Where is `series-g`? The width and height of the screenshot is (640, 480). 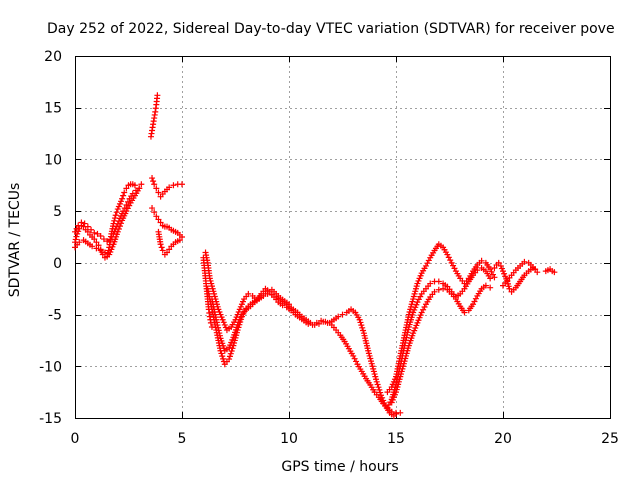 series-g is located at coordinates (169, 243).